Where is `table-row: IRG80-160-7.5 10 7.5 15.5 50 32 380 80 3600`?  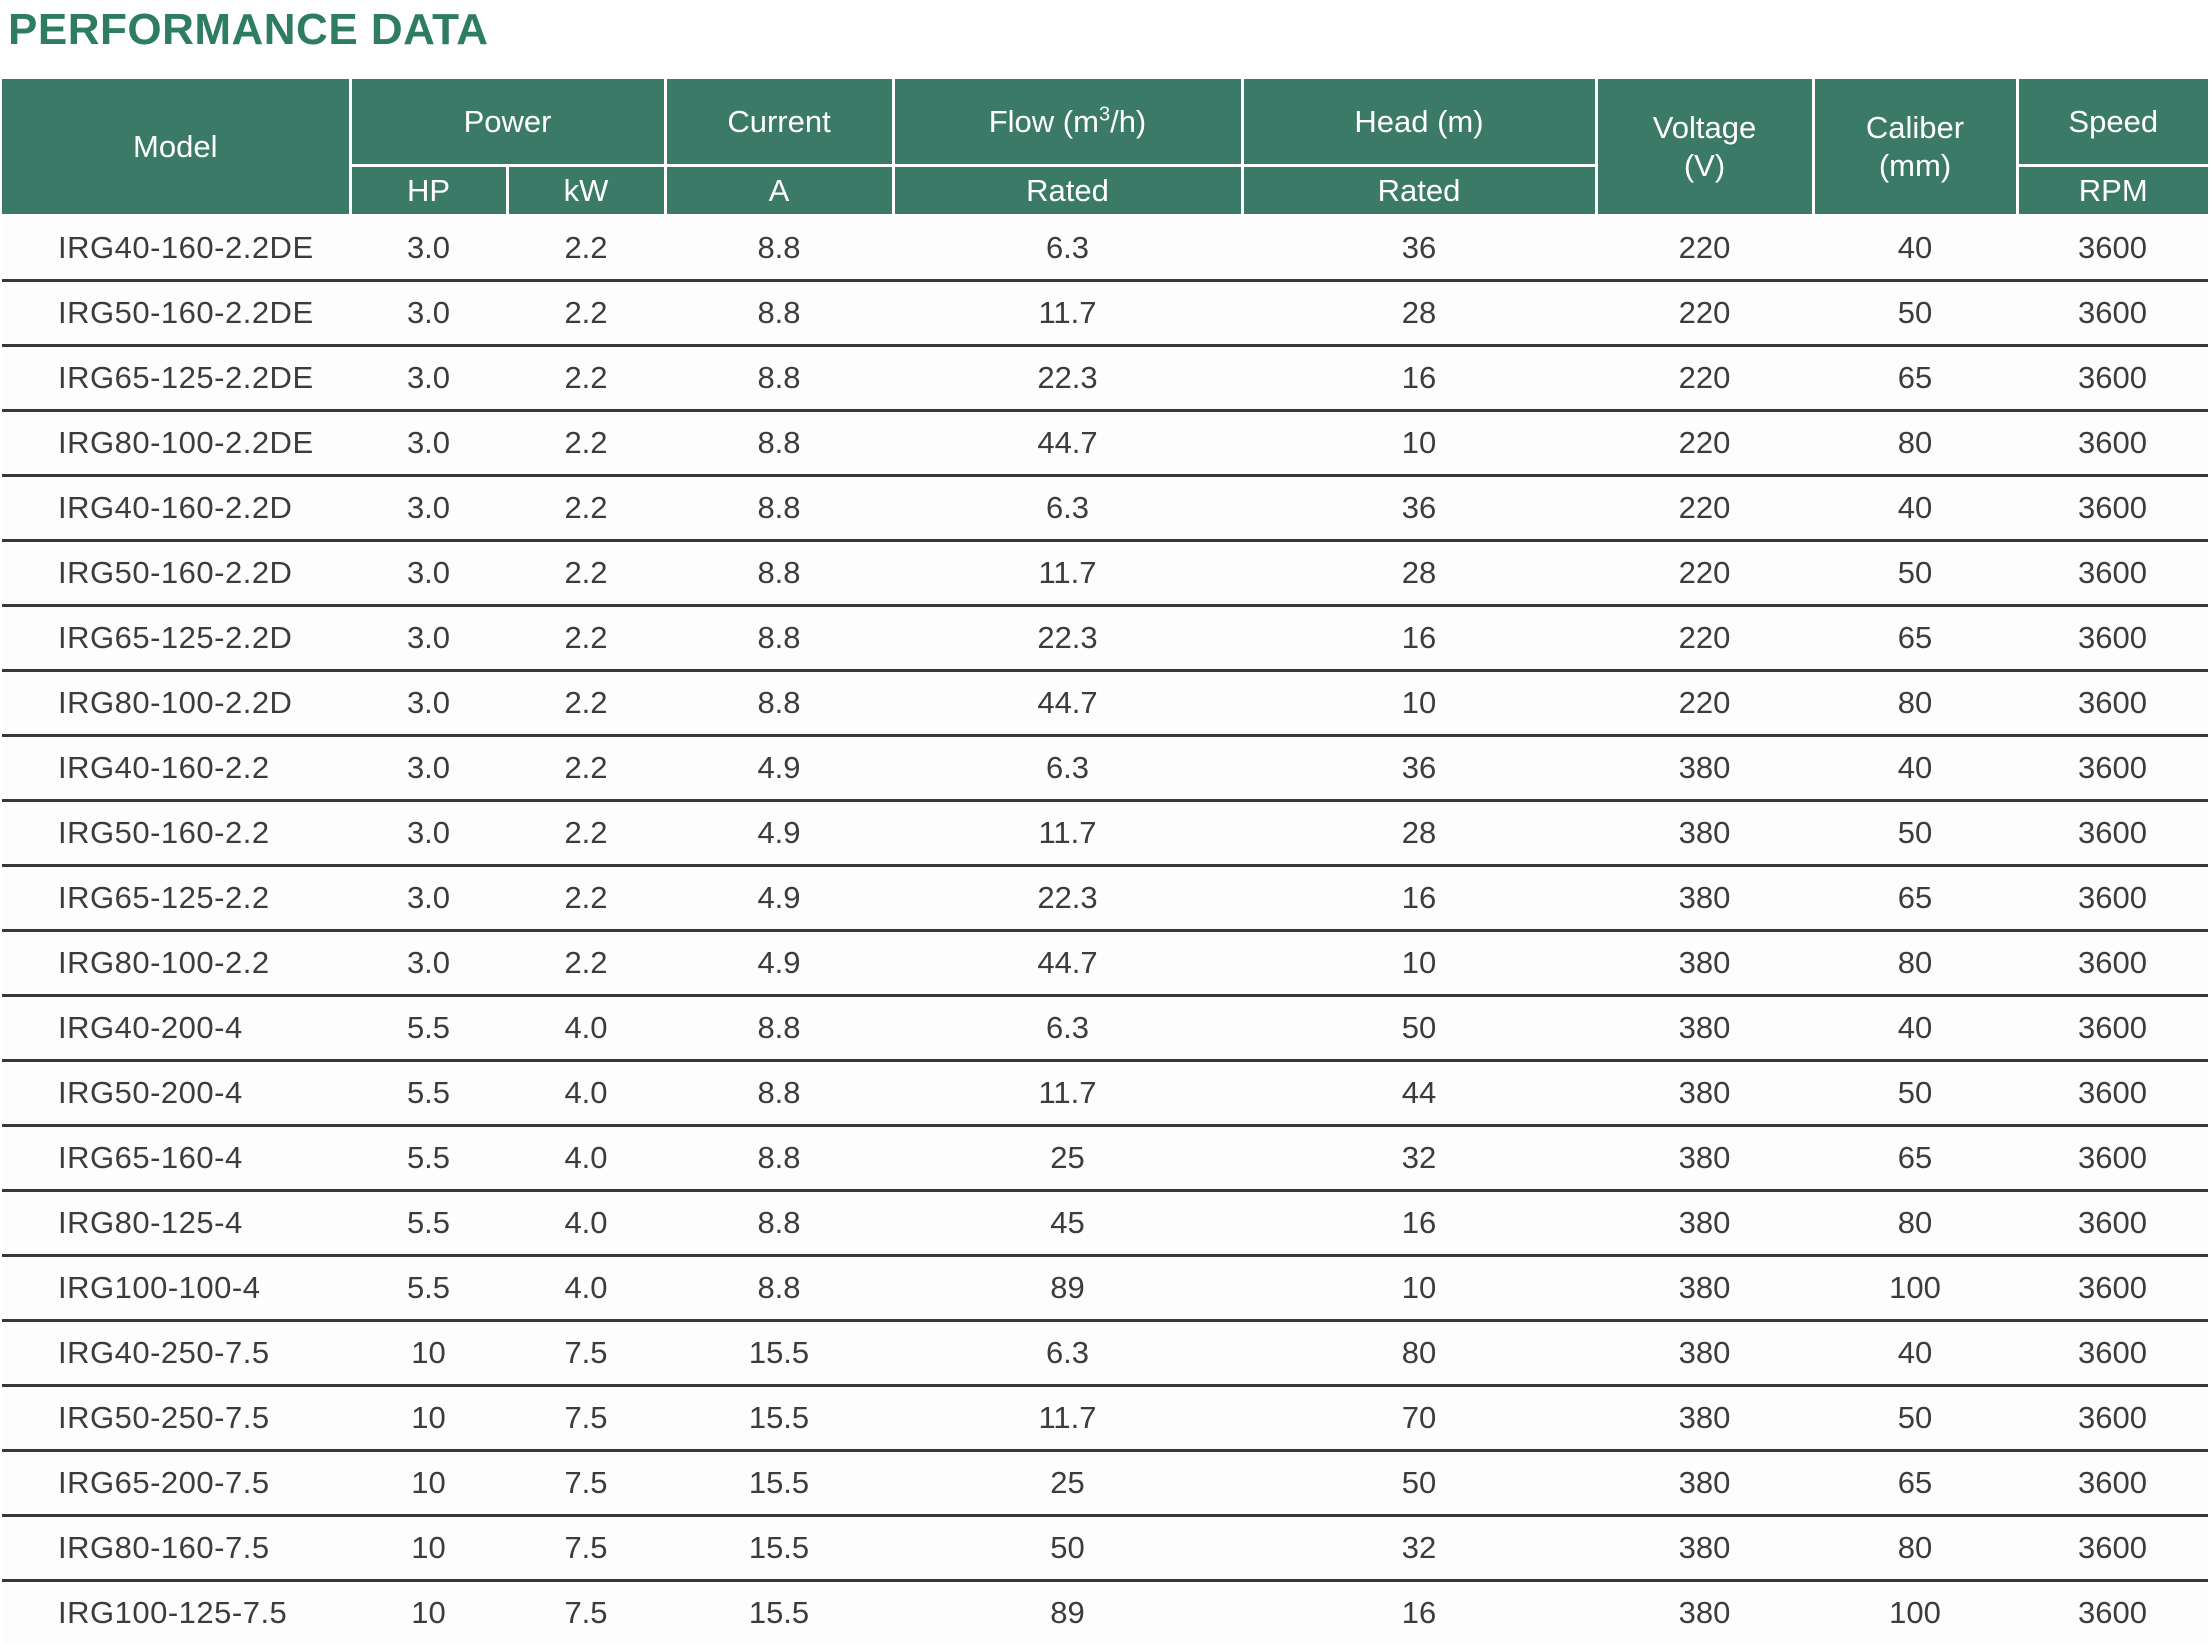 table-row: IRG80-160-7.5 10 7.5 15.5 50 32 380 80 3600 is located at coordinates (1105, 1548).